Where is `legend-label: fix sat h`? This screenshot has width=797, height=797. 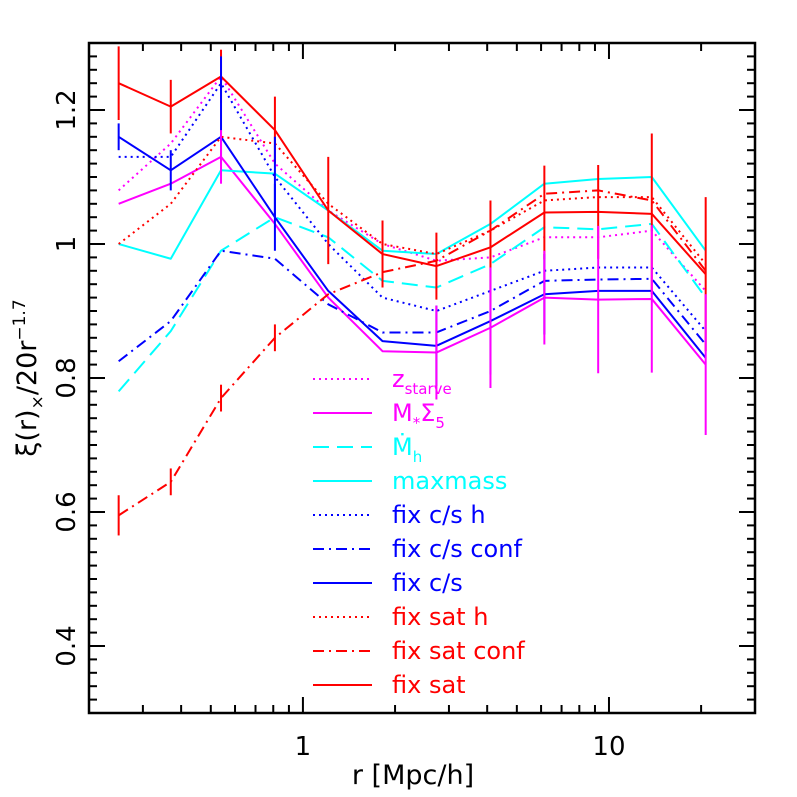
legend-label: fix sat h is located at coordinates (440, 617).